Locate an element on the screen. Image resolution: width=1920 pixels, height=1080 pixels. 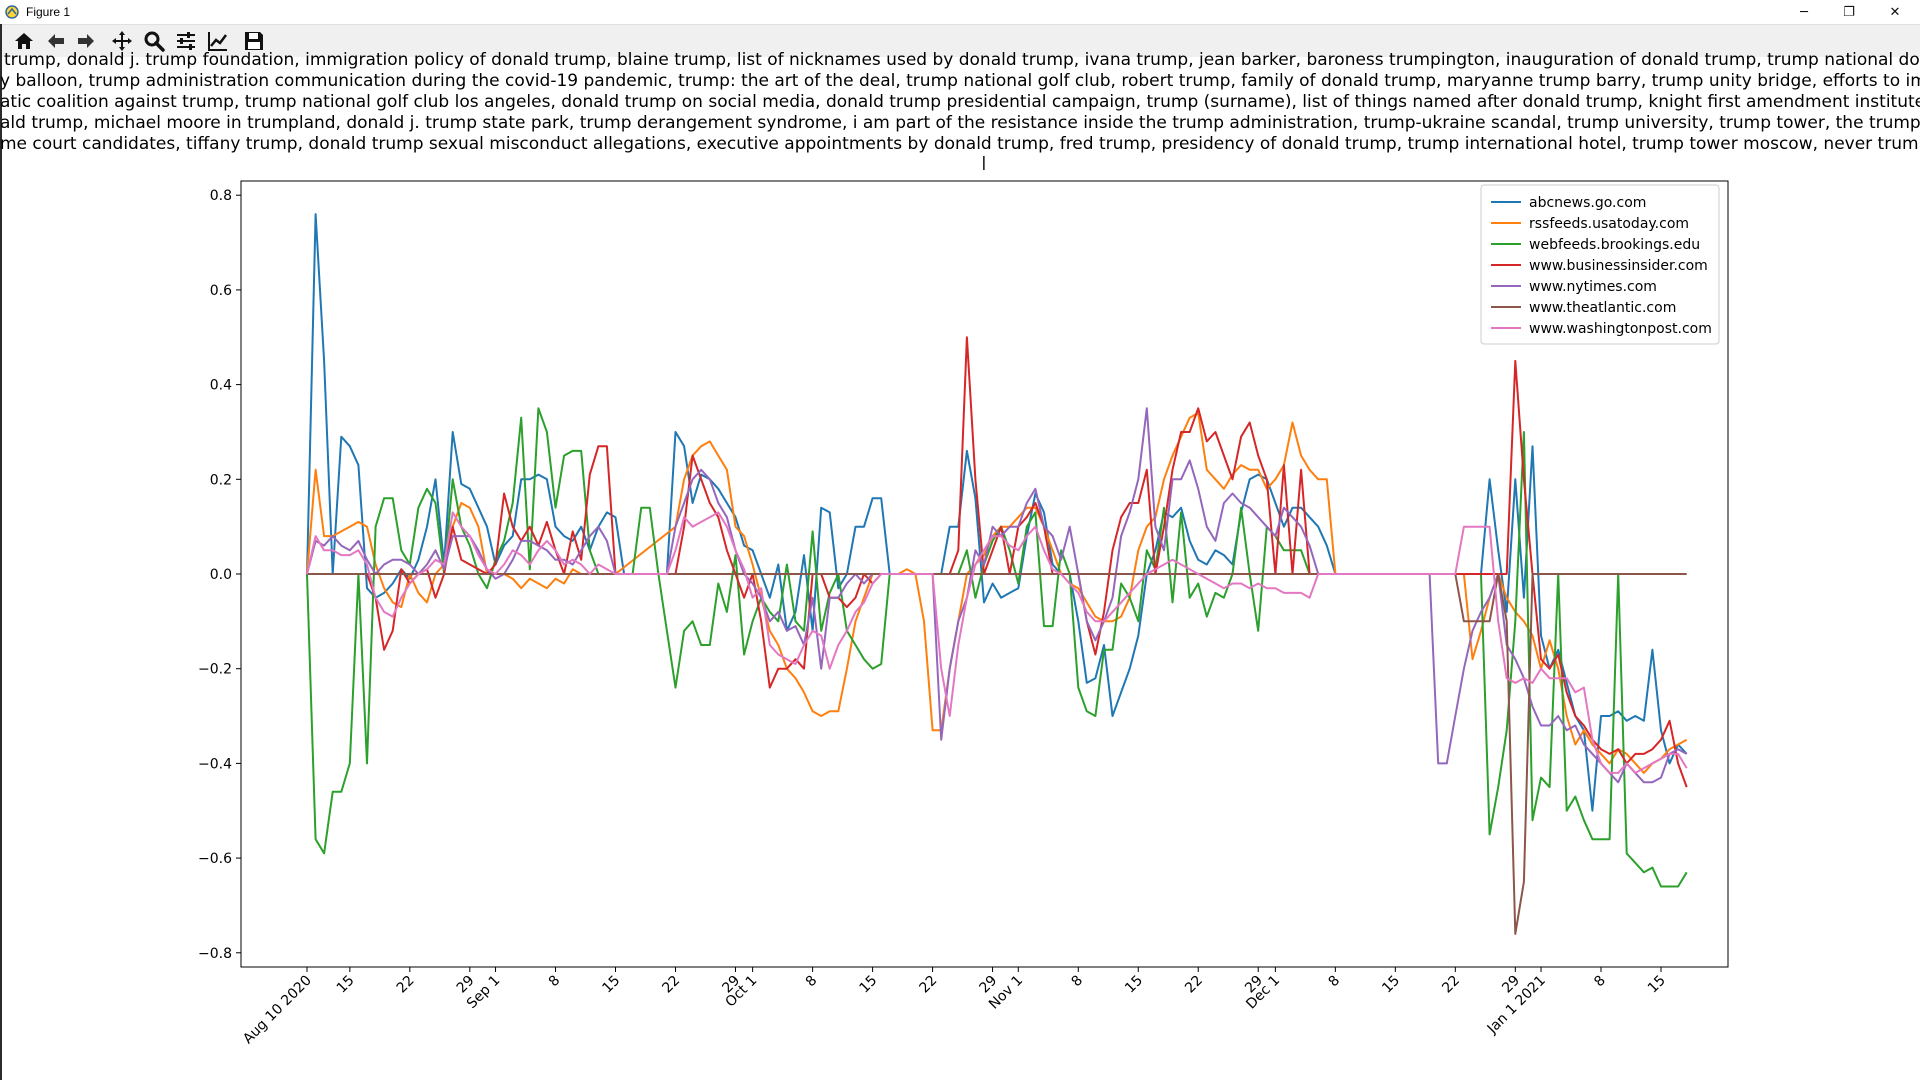
legend-box is located at coordinates (1600, 264).